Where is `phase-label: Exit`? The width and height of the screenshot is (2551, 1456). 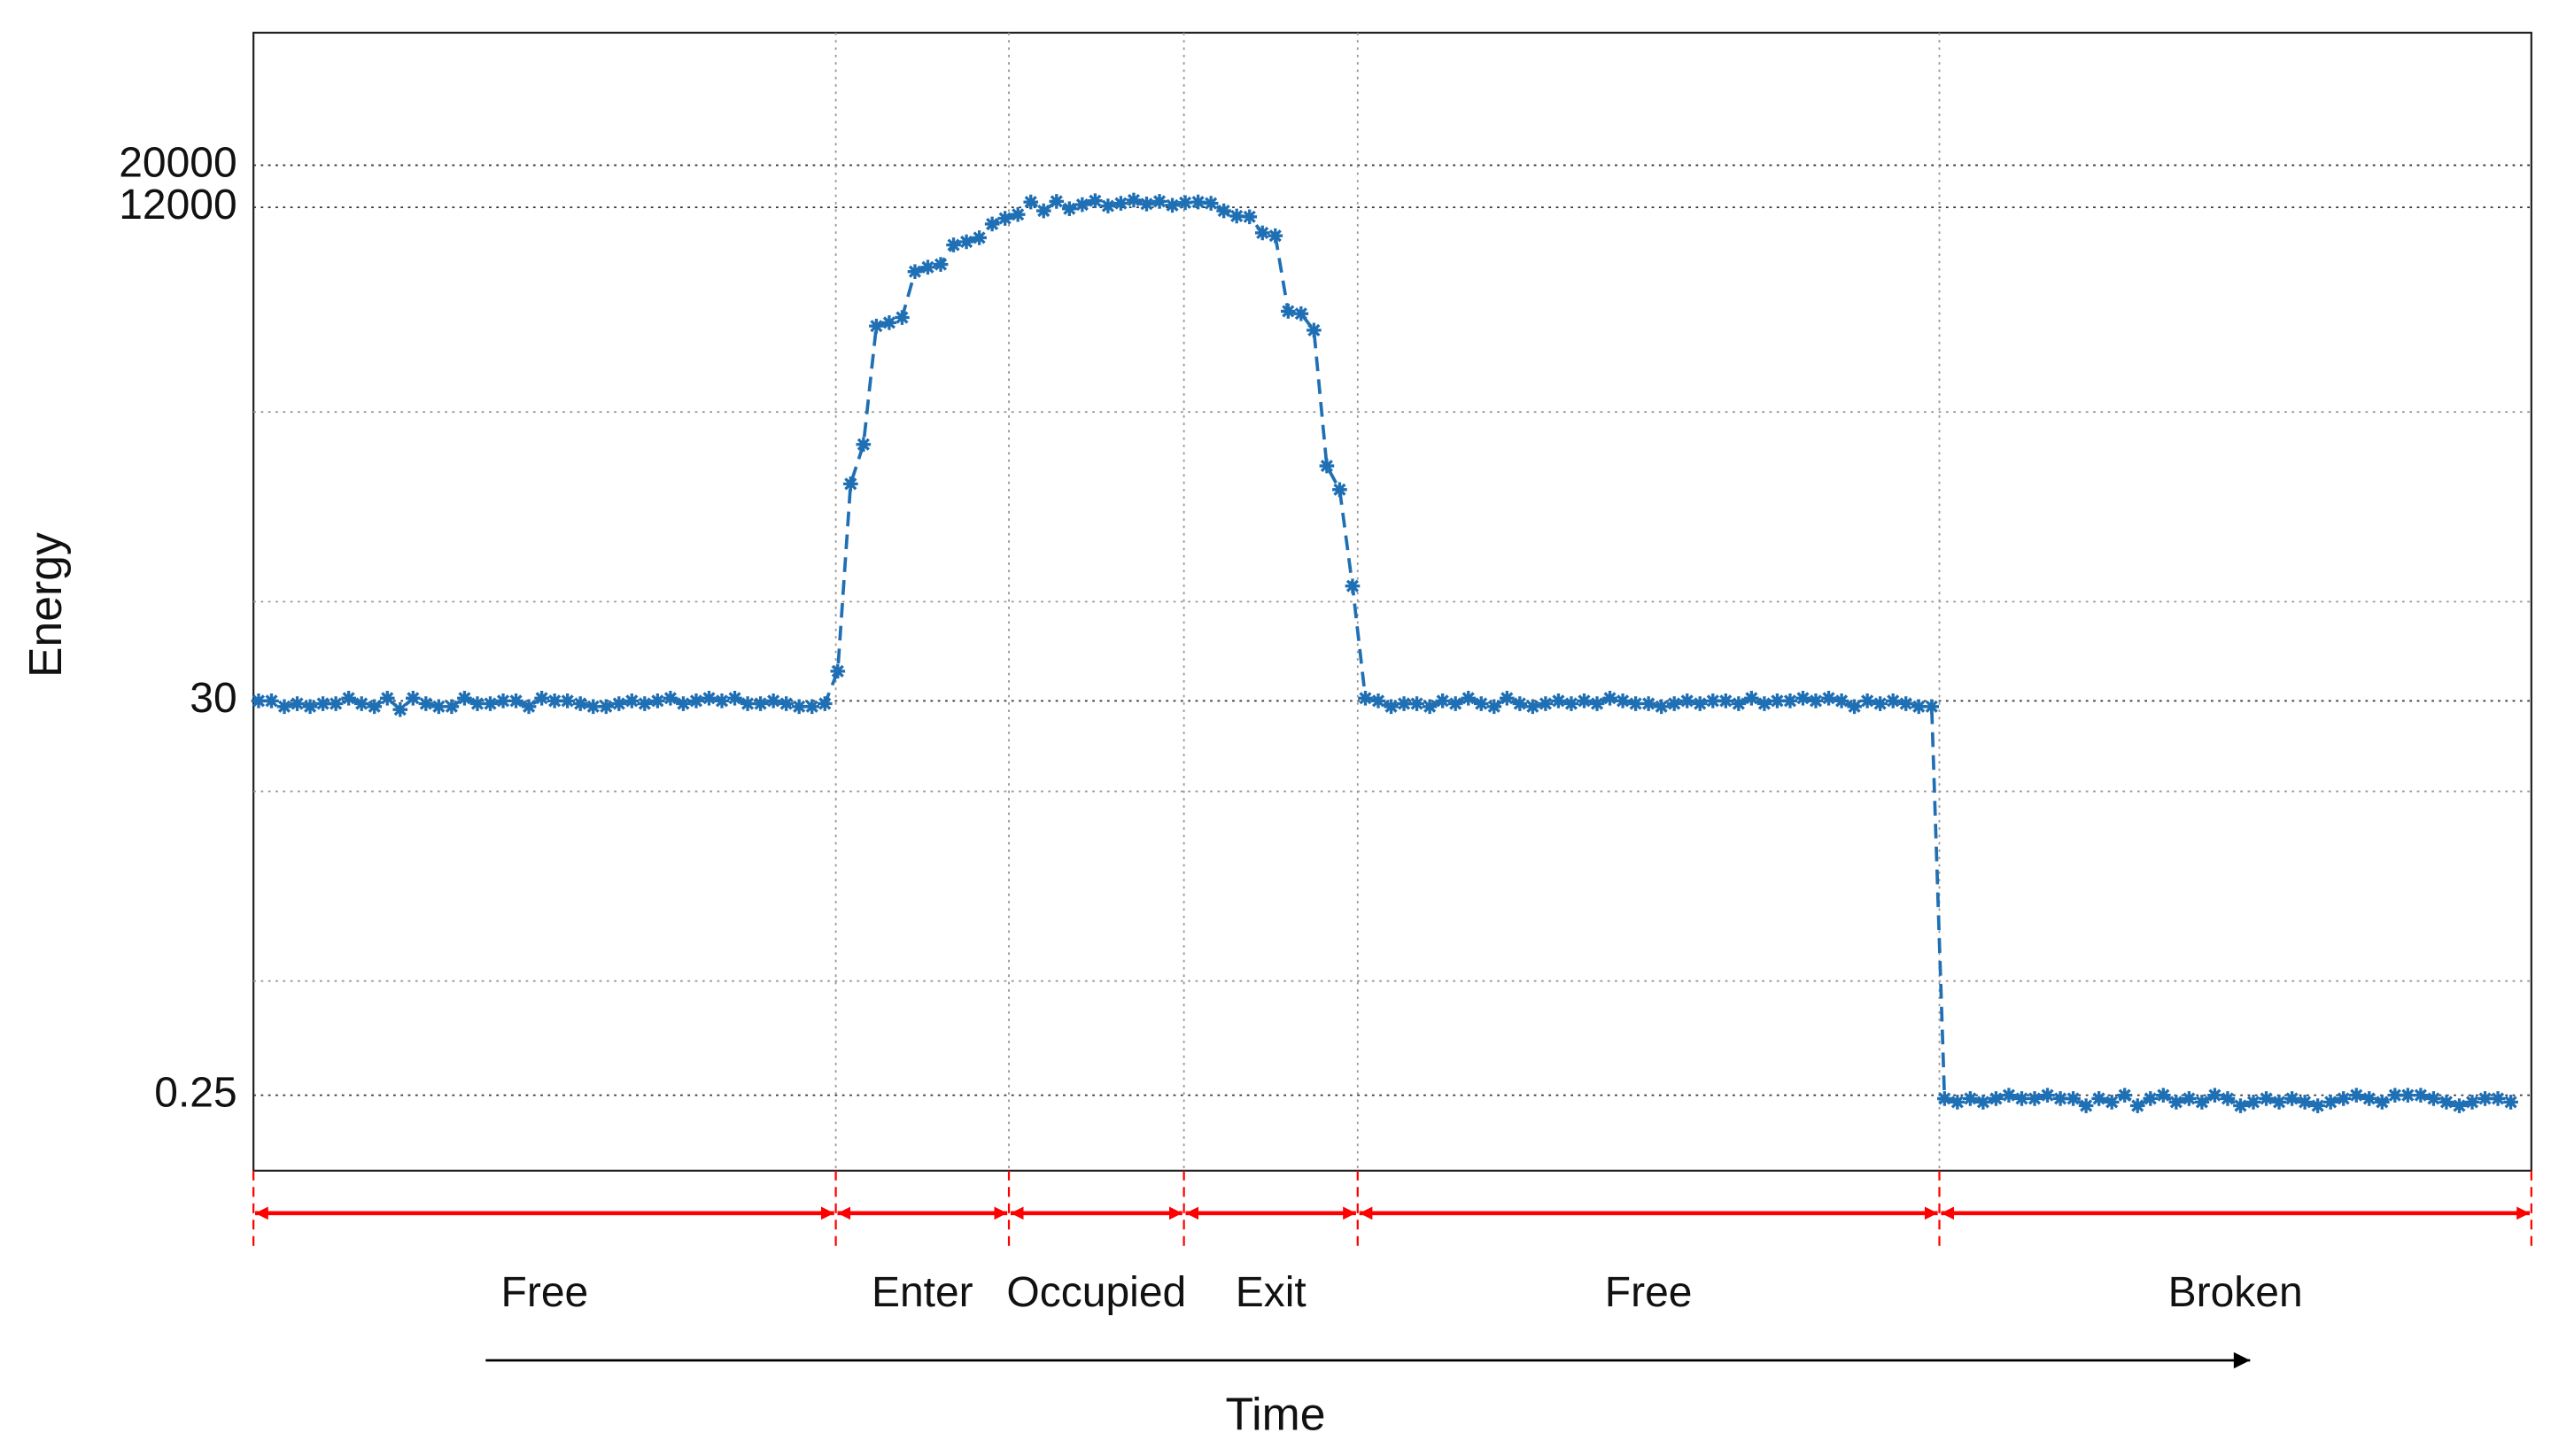 phase-label: Exit is located at coordinates (1271, 1292).